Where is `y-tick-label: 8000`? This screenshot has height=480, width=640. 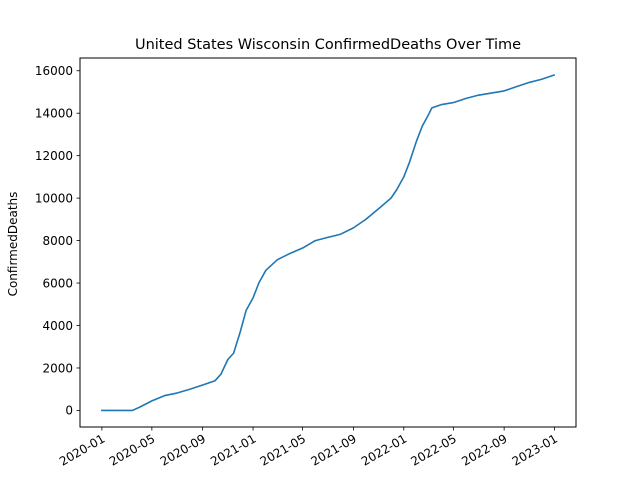
y-tick-label: 8000 is located at coordinates (57, 241).